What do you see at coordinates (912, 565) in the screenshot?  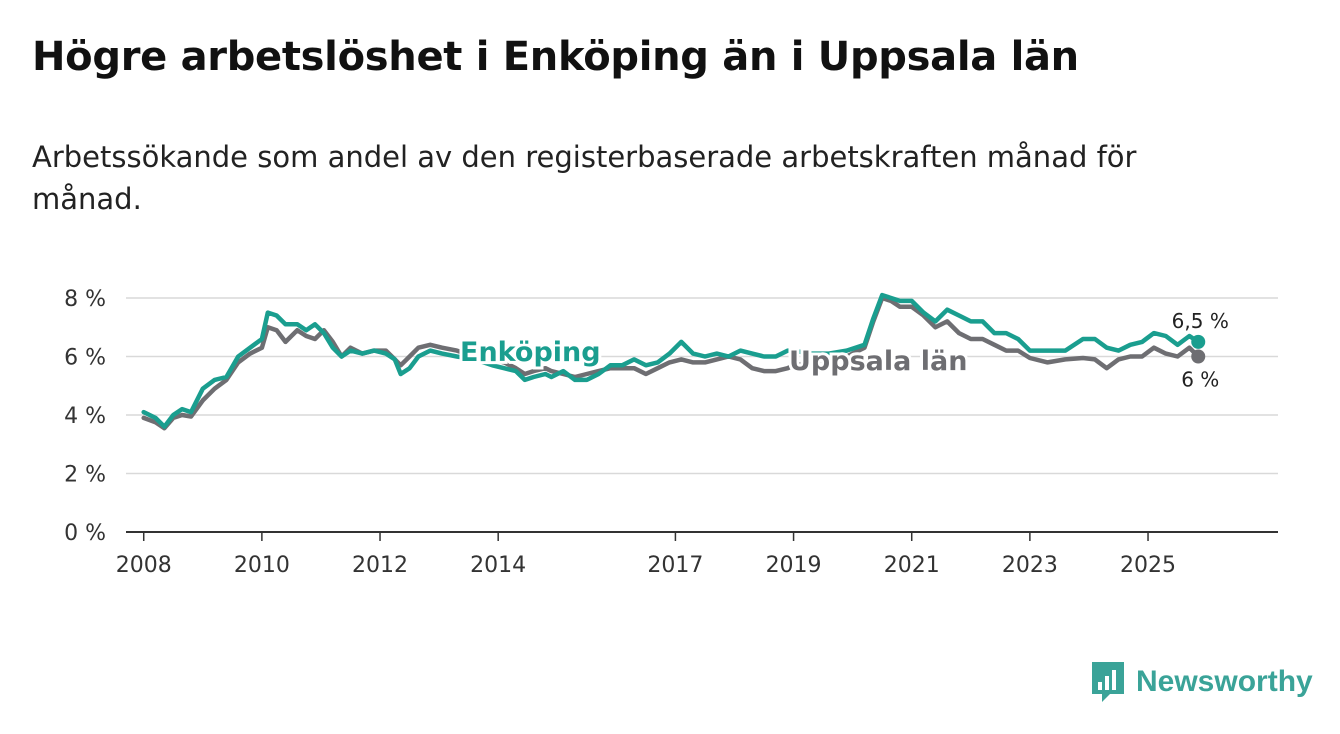 I see `x-tick-label: 2021` at bounding box center [912, 565].